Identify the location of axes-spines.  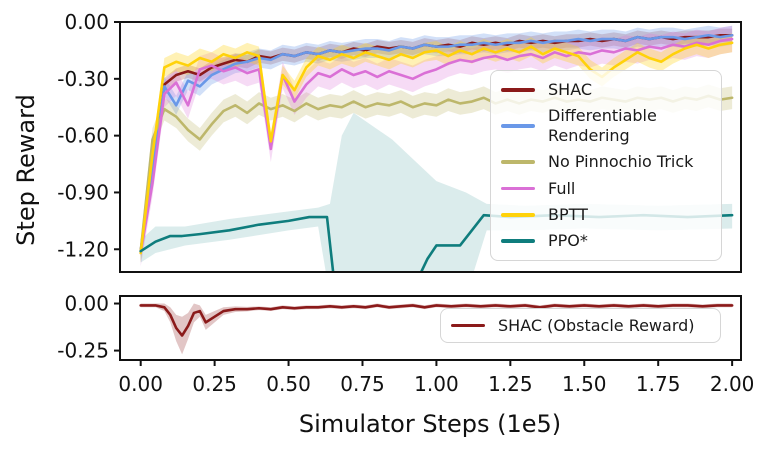
(430, 328).